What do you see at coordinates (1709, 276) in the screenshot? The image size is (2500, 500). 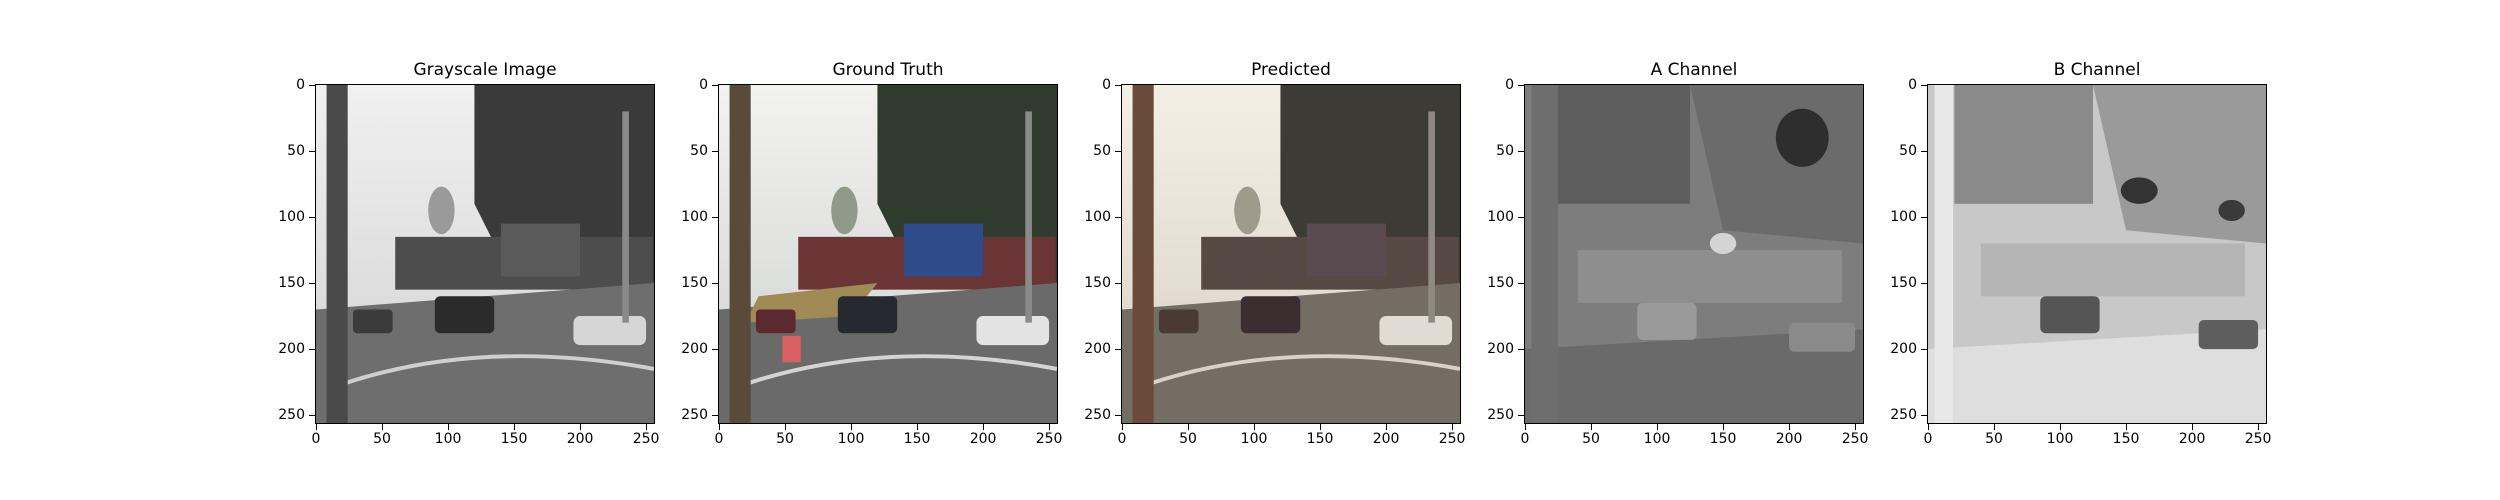 I see `train-region` at bounding box center [1709, 276].